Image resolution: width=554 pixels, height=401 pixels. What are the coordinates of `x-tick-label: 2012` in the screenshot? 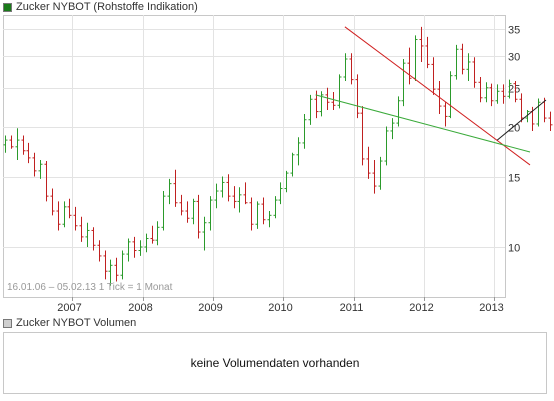 It's located at (421, 308).